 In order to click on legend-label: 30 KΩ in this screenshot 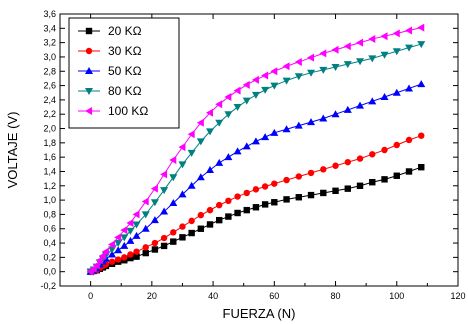, I will do `click(125, 51)`.